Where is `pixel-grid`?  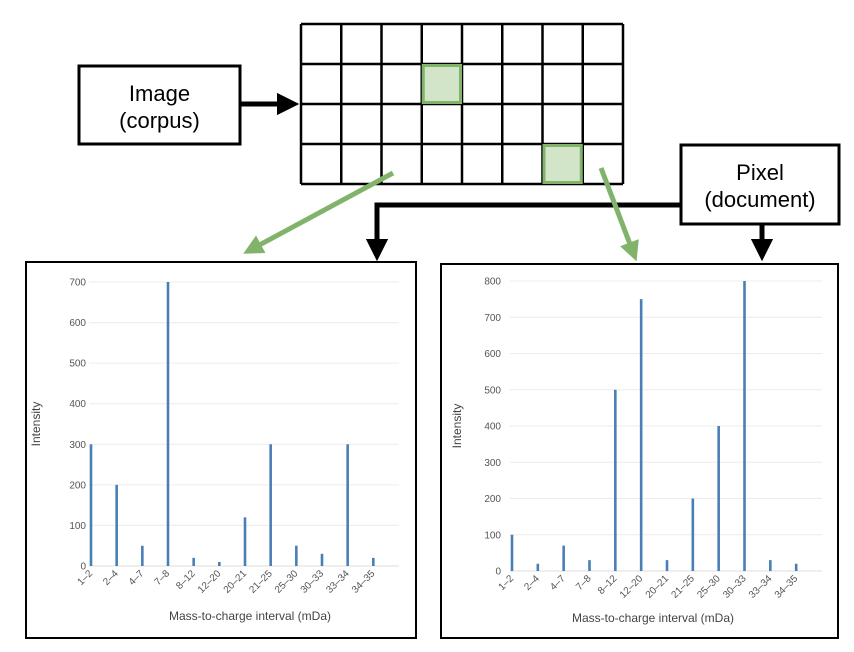 pixel-grid is located at coordinates (462, 104).